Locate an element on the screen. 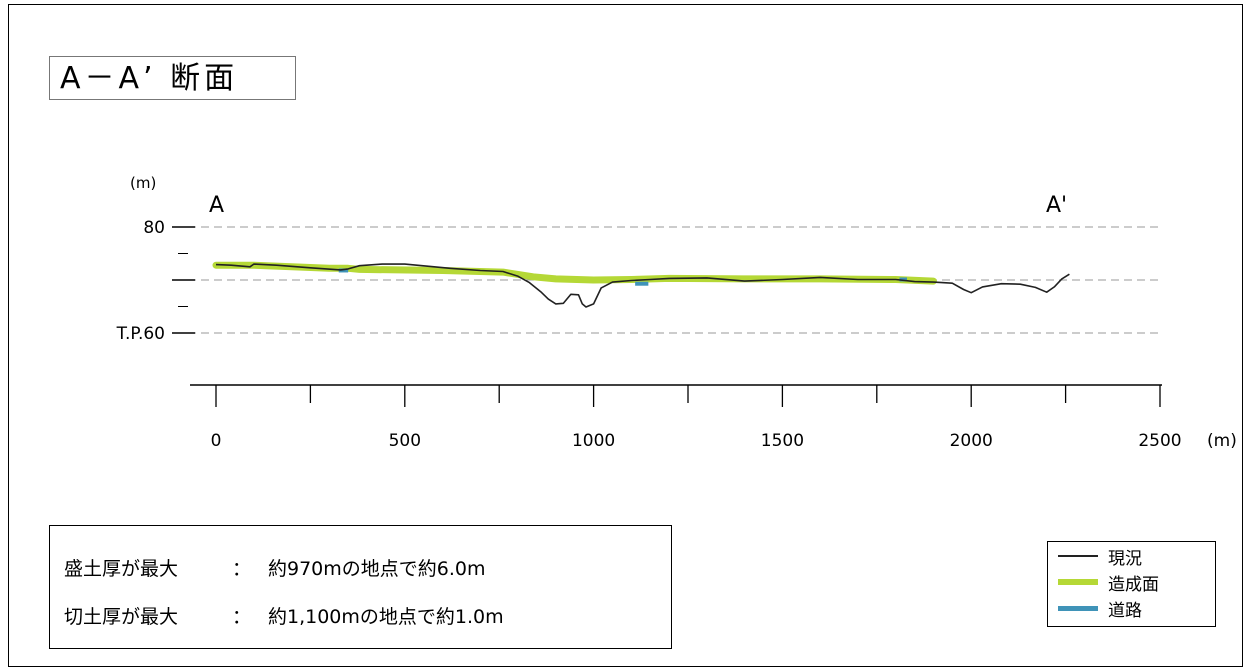  x-unit-label: (m) is located at coordinates (1222, 441).